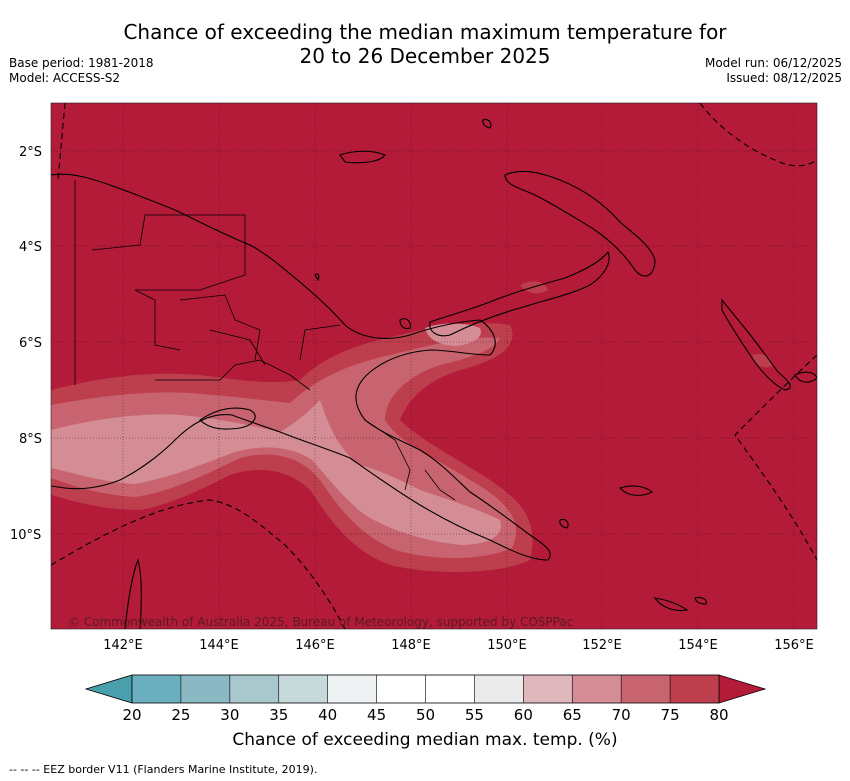 Image resolution: width=850 pixels, height=781 pixels. What do you see at coordinates (180, 715) in the screenshot?
I see `colorbar-tick-label: 25` at bounding box center [180, 715].